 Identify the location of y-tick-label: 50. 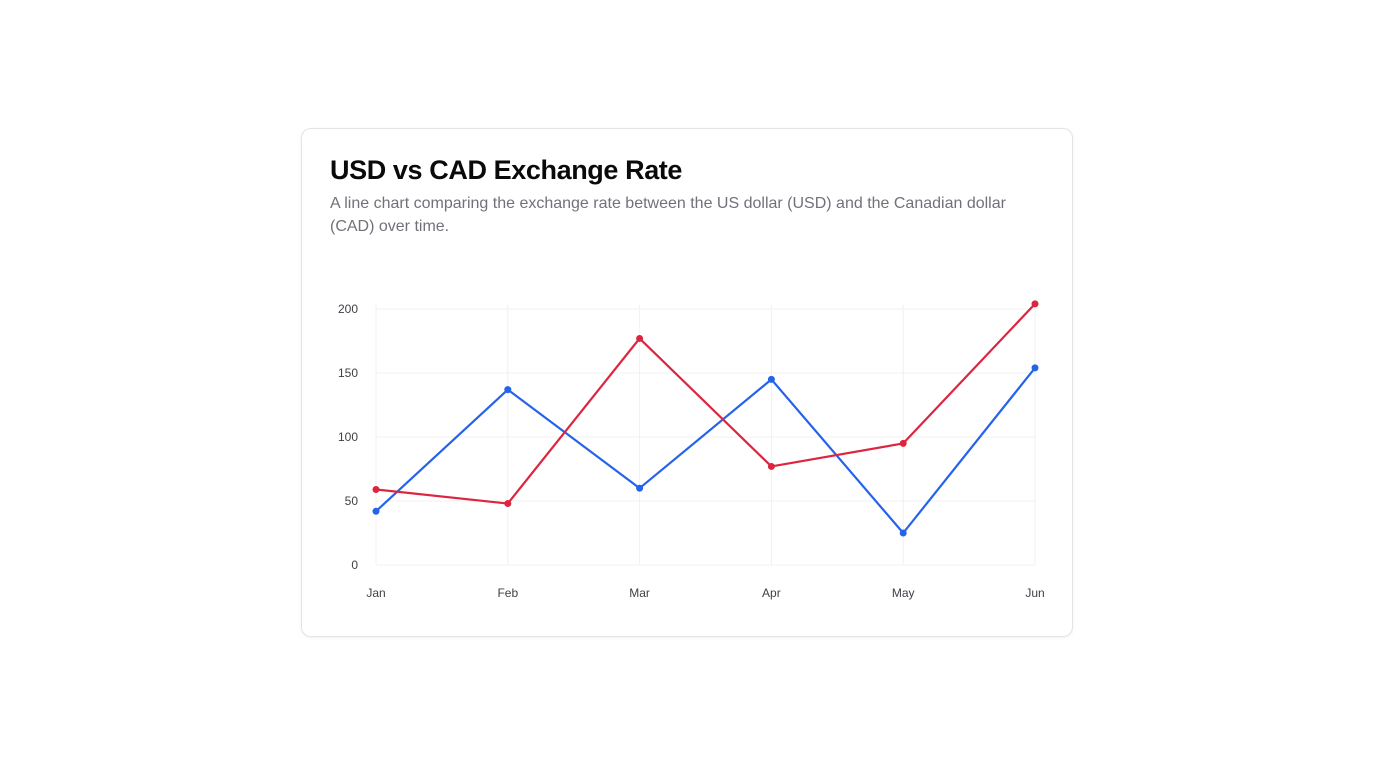
(352, 501).